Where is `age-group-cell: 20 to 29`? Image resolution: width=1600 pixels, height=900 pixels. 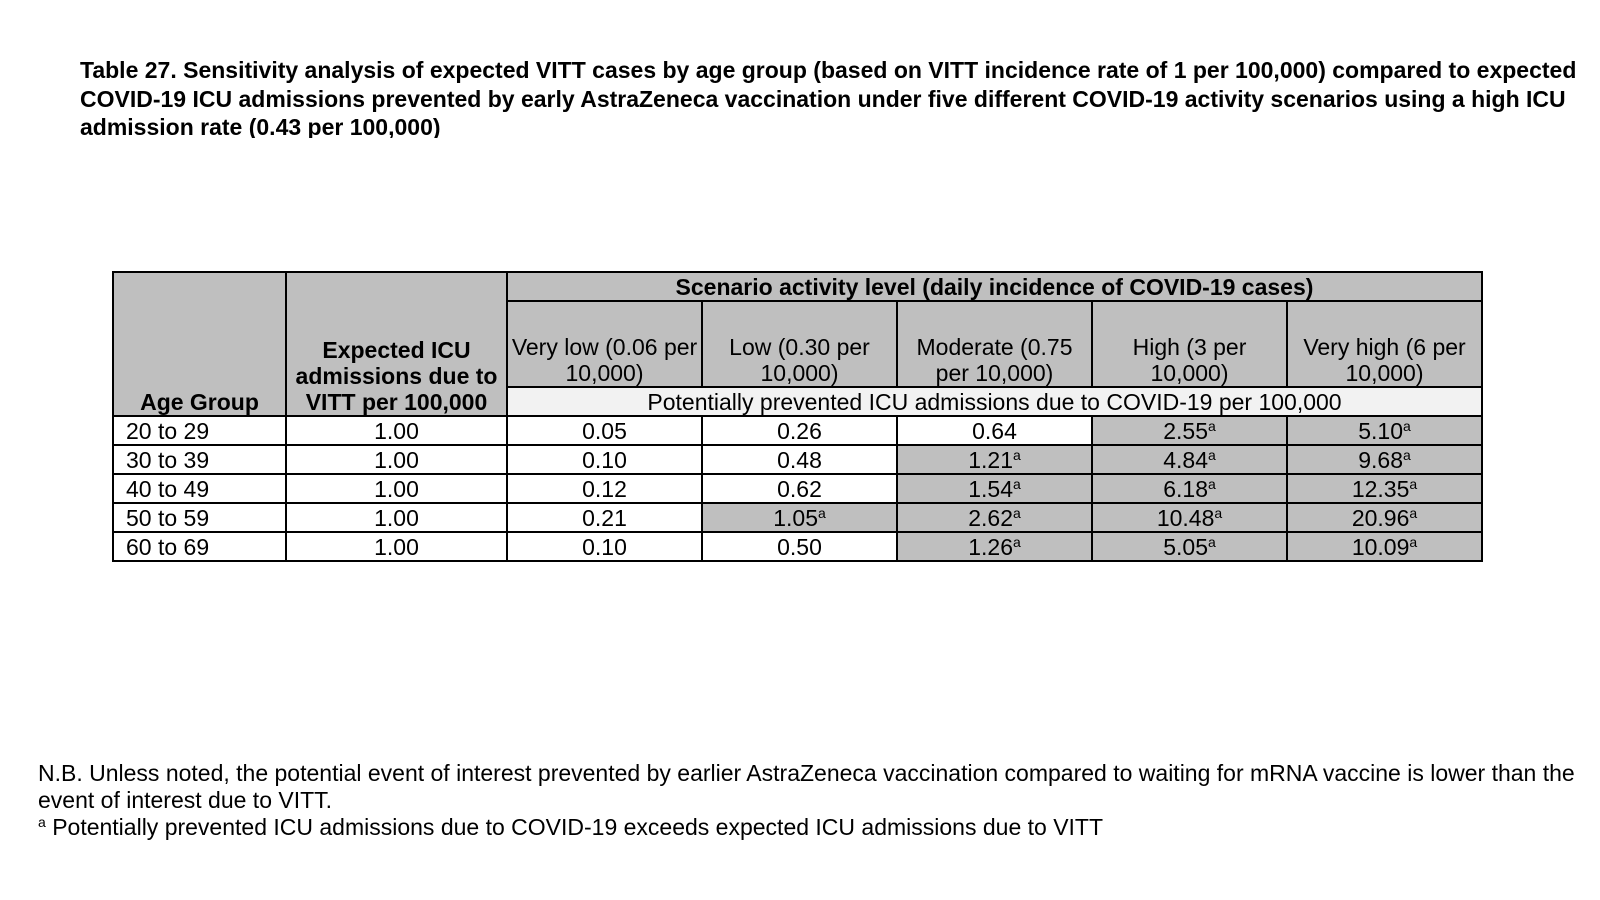
age-group-cell: 20 to 29 is located at coordinates (199, 430).